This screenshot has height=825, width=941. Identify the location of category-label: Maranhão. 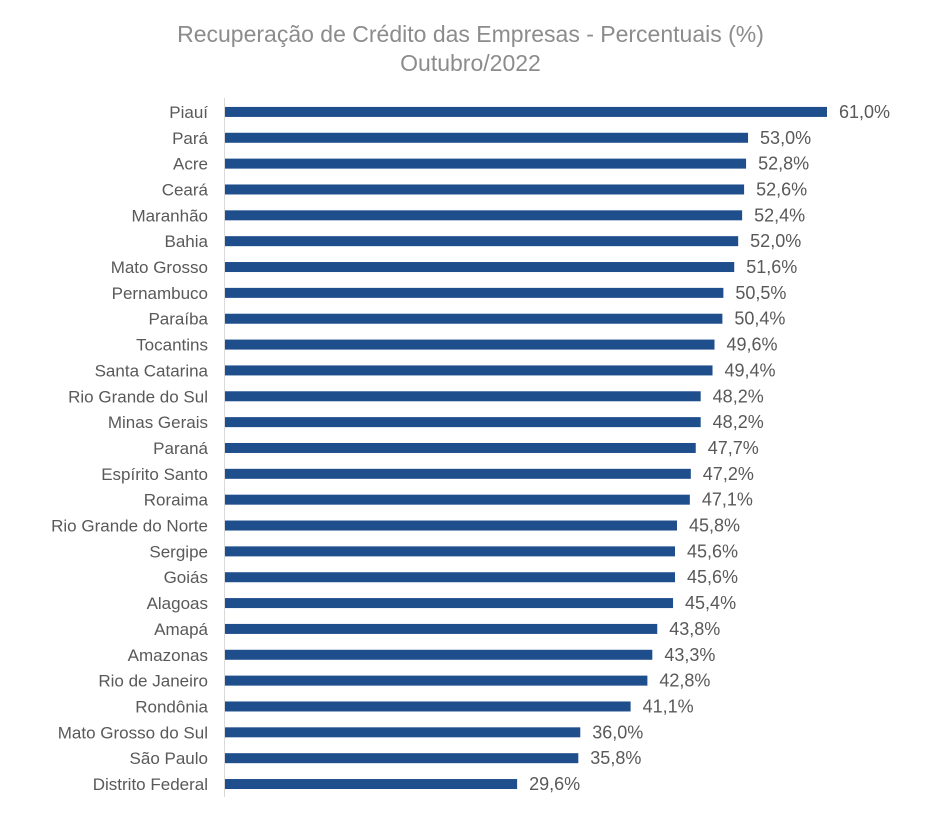
(169, 215).